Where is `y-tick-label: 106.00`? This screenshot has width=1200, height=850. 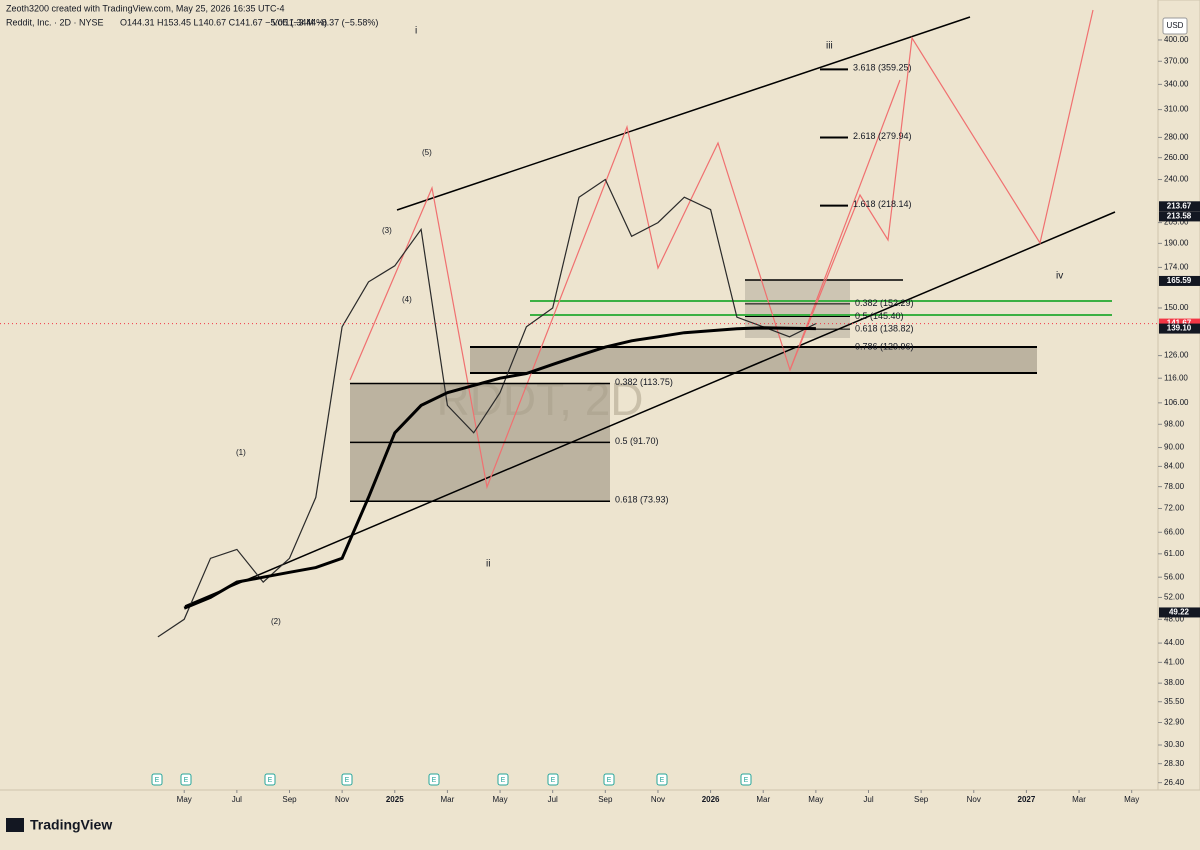 y-tick-label: 106.00 is located at coordinates (1176, 402).